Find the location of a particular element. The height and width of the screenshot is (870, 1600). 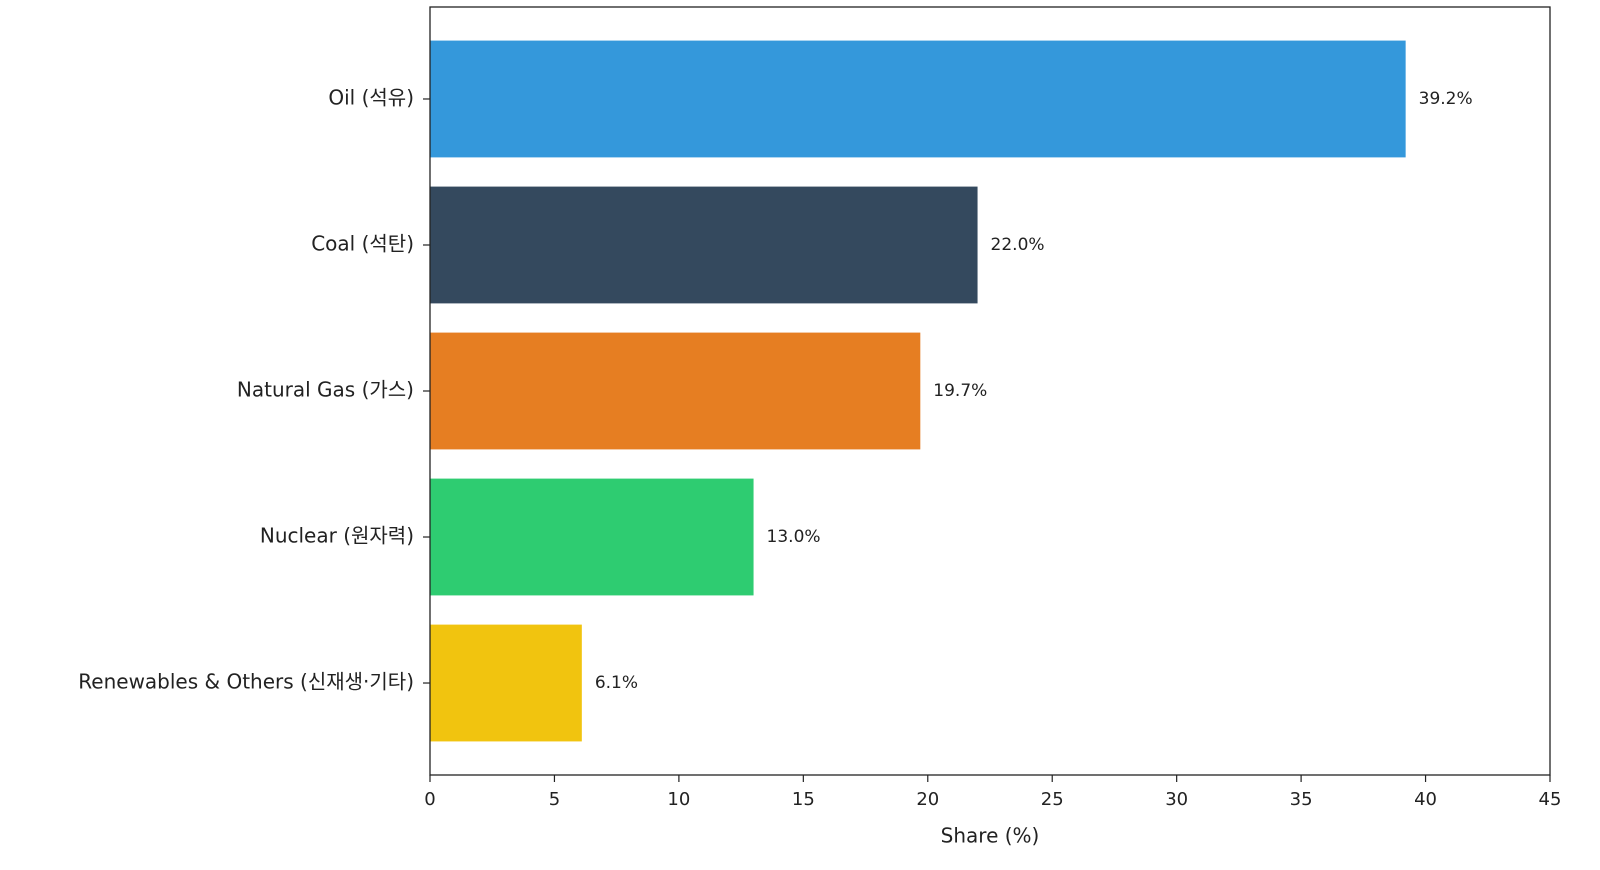

y-tick-label: Coal (석탄) is located at coordinates (362, 243).